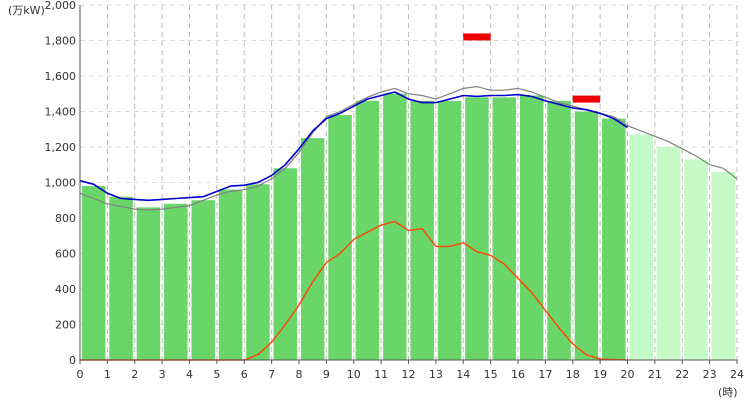  I want to click on x-tick-label: 17, so click(545, 374).